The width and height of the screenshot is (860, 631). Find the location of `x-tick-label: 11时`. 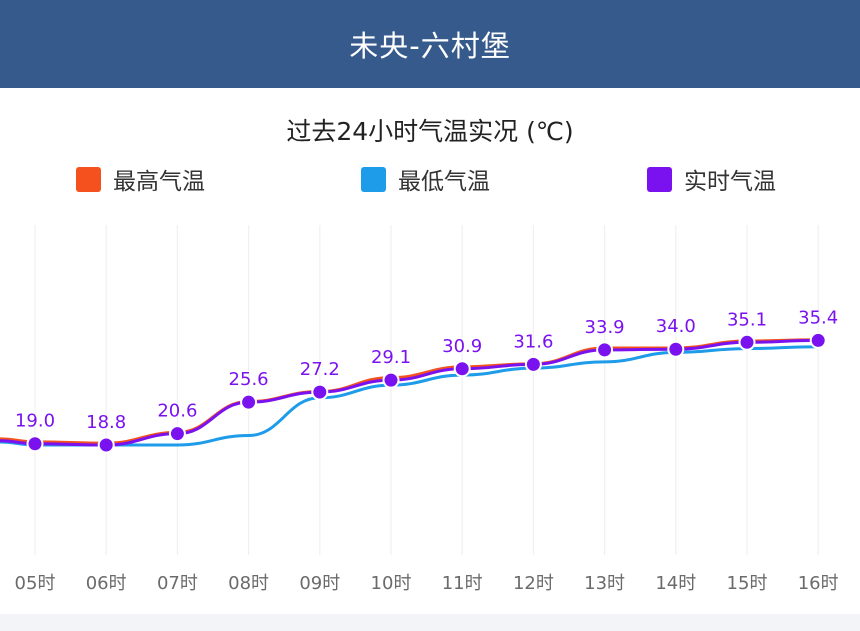

x-tick-label: 11时 is located at coordinates (462, 583).